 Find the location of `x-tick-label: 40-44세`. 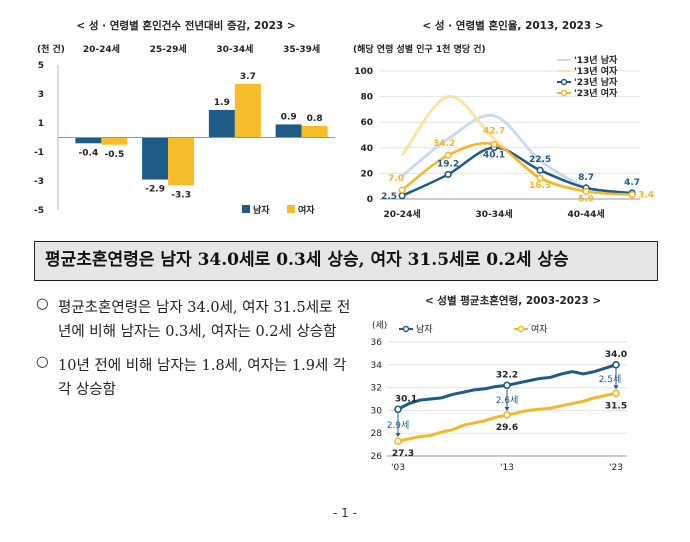

x-tick-label: 40-44세 is located at coordinates (586, 214).